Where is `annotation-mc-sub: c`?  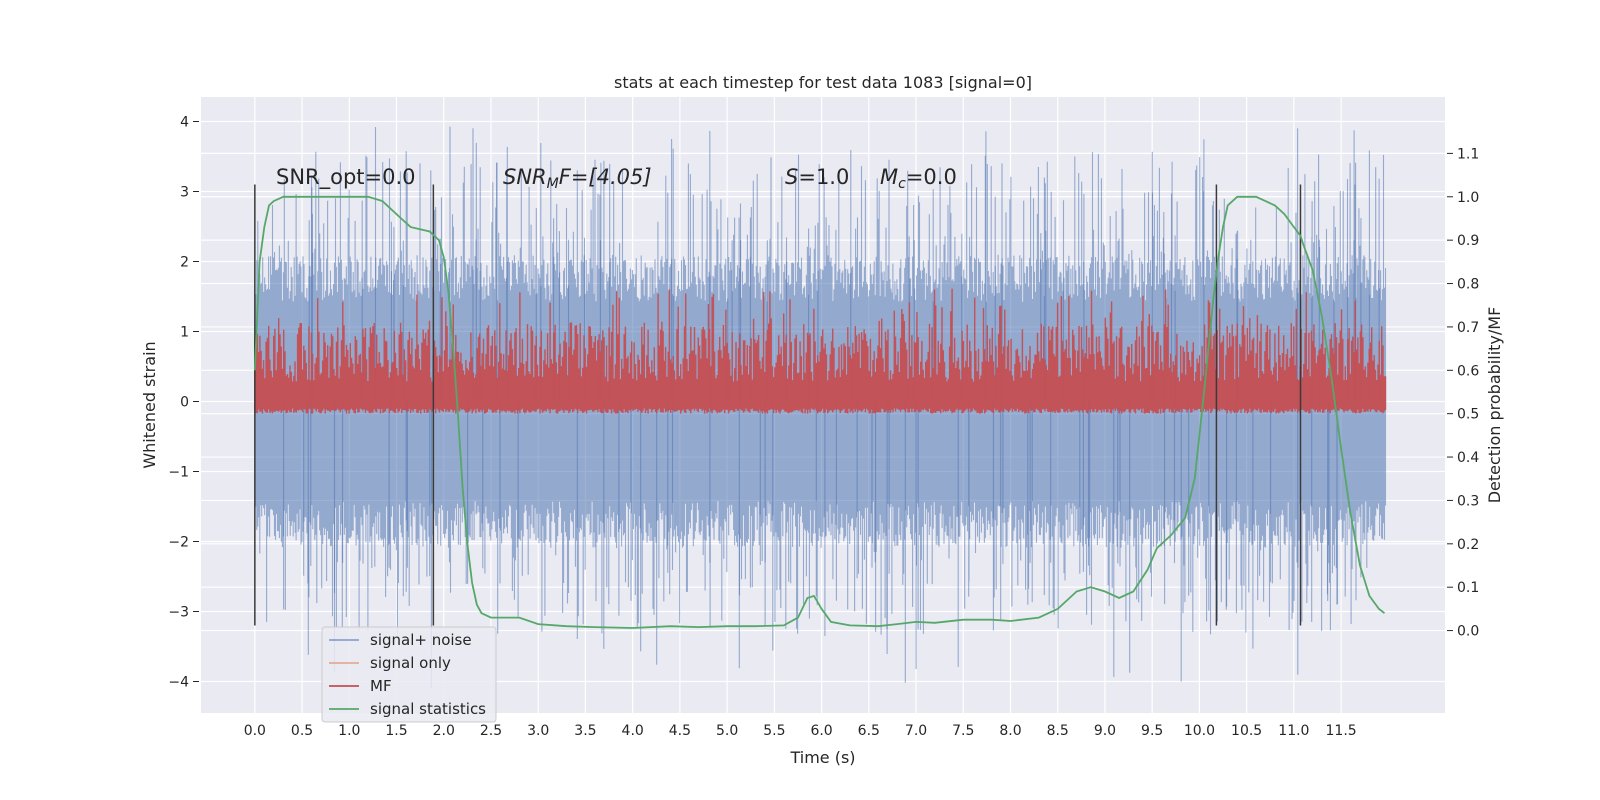 annotation-mc-sub: c is located at coordinates (902, 184).